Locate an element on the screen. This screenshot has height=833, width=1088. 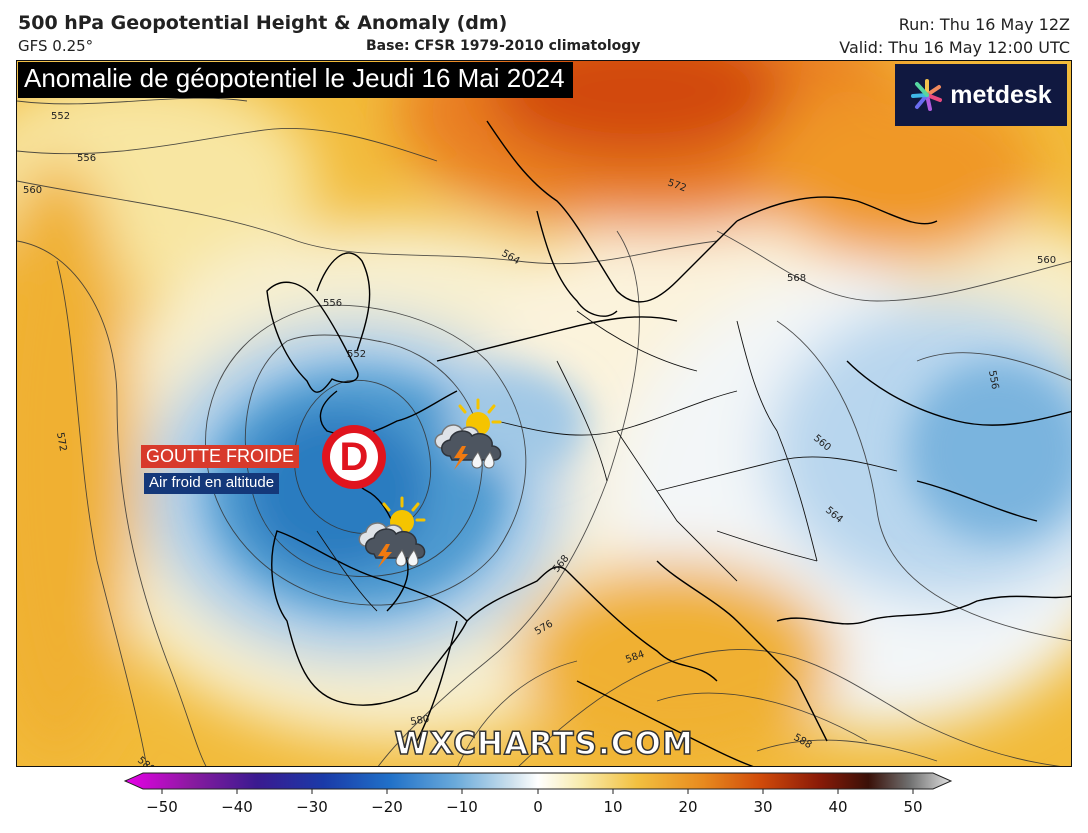
contour-label: 572 is located at coordinates (61, 442).